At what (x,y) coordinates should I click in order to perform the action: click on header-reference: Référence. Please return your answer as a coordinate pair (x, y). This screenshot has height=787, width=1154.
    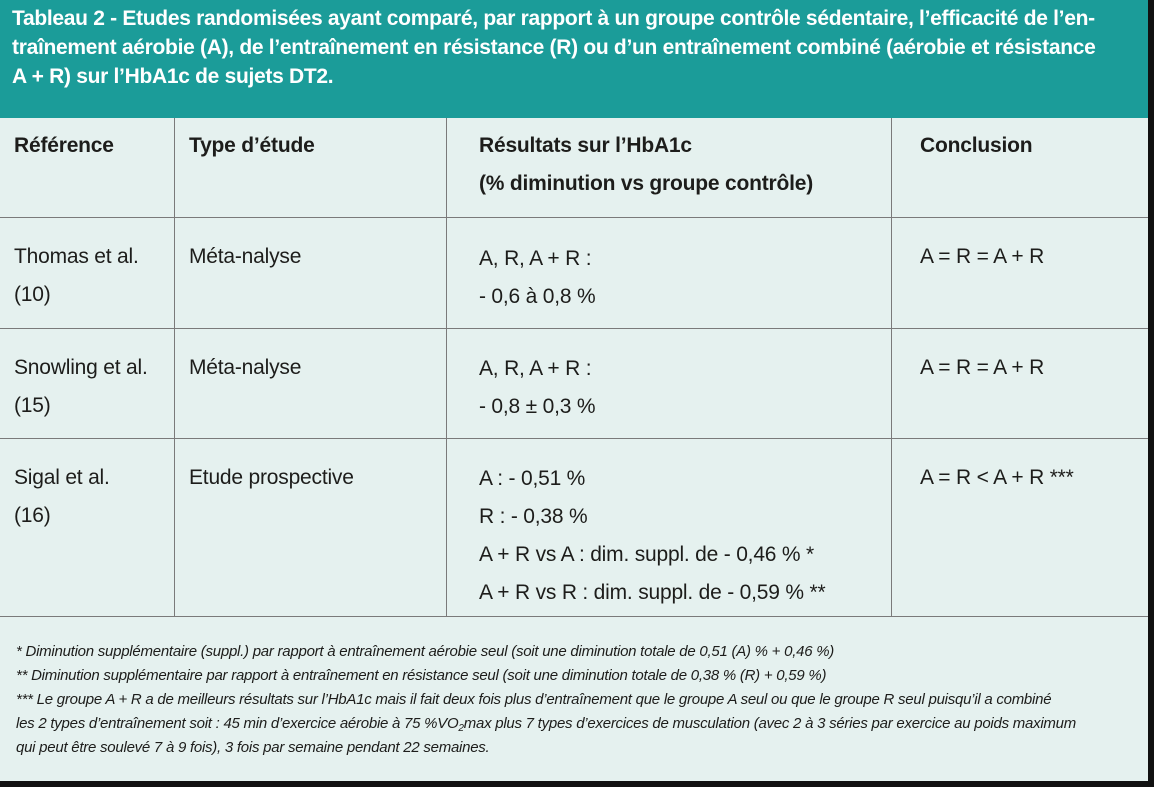
    Looking at the image, I should click on (64, 145).